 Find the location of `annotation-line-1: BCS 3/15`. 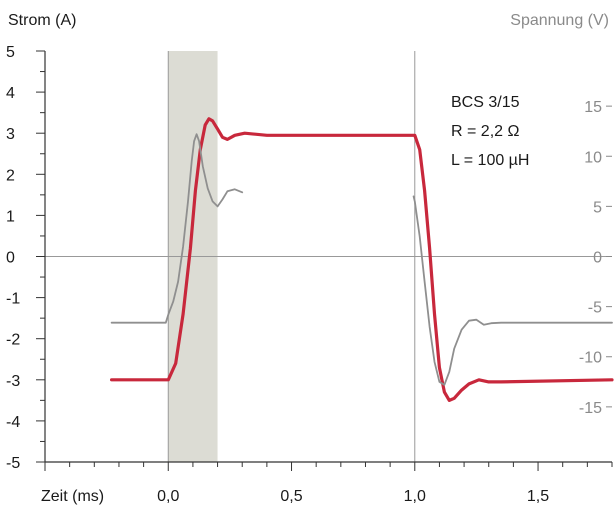

annotation-line-1: BCS 3/15 is located at coordinates (485, 102).